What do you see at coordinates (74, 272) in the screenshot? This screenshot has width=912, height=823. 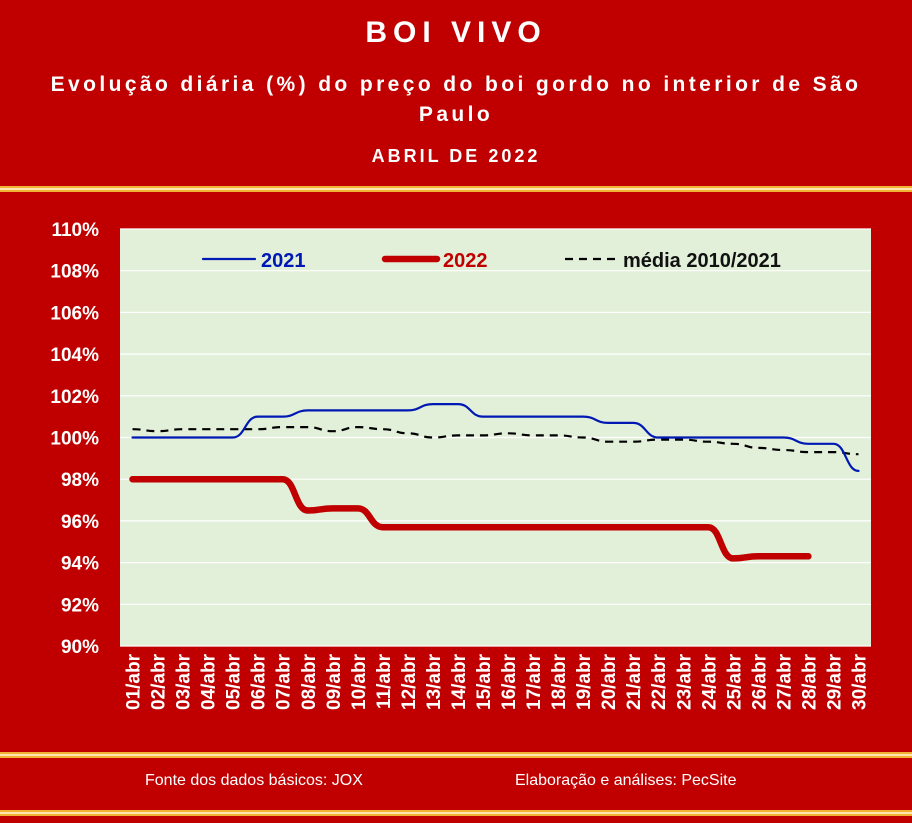 I see `y-tick-label: 108%` at bounding box center [74, 272].